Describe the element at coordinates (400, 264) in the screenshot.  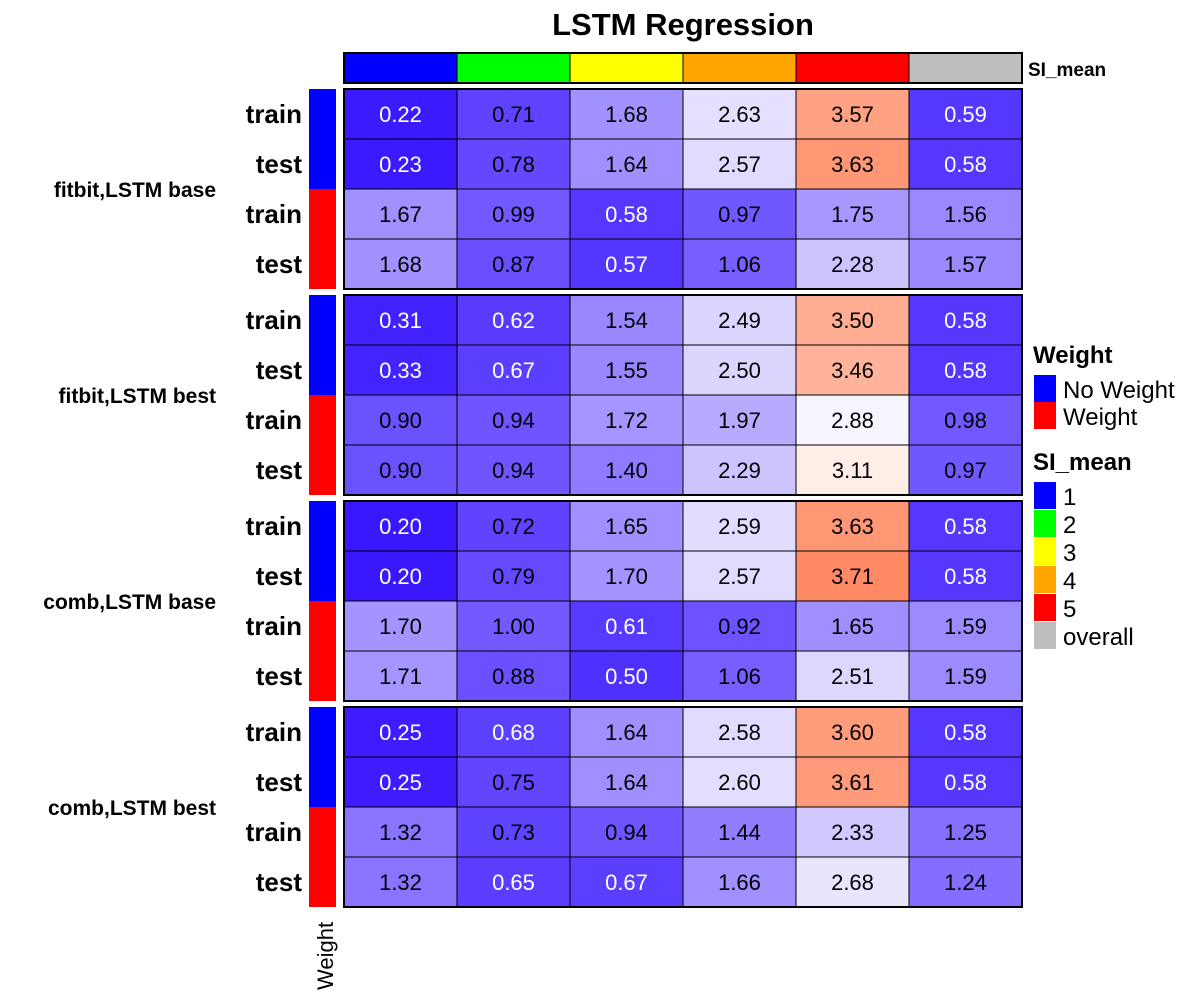
I see `cell-value-label: 1.68` at that location.